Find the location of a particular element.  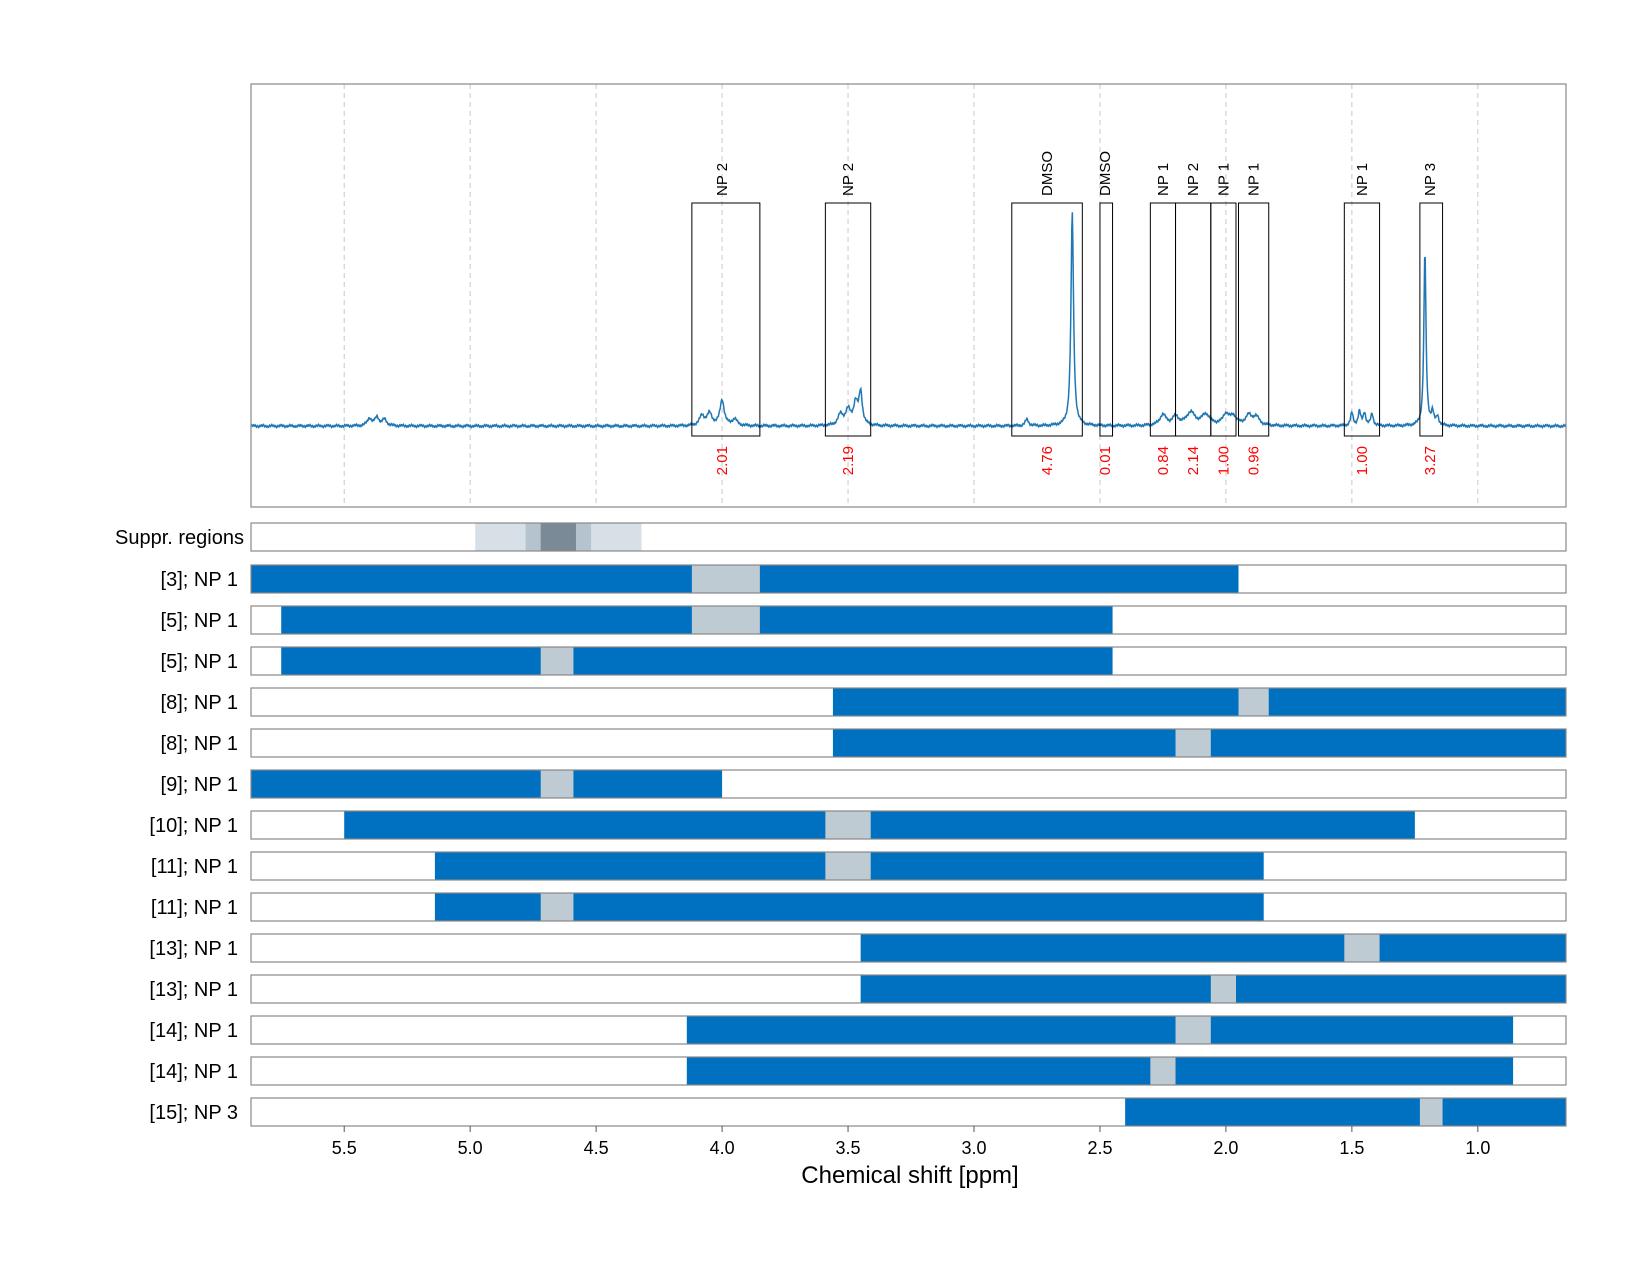

interval-row: [10]; NP 1 is located at coordinates (858, 825).